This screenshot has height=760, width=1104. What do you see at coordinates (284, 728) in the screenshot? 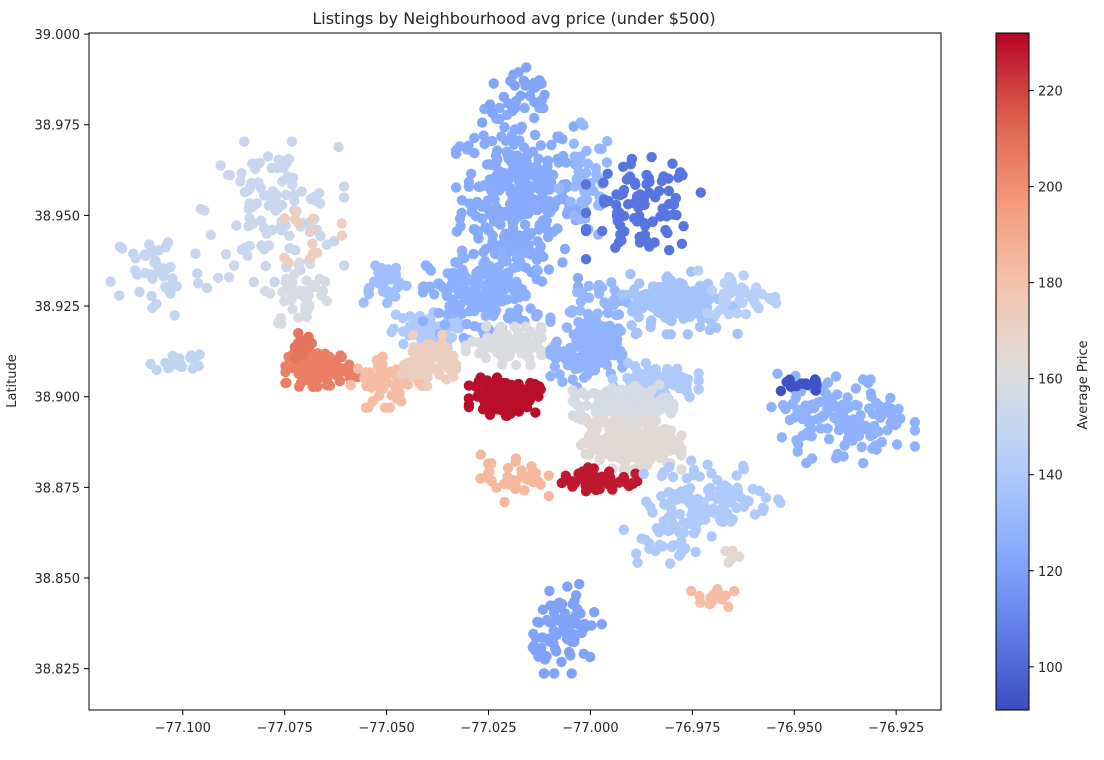
I see `x-tick-label: −77.075` at bounding box center [284, 728].